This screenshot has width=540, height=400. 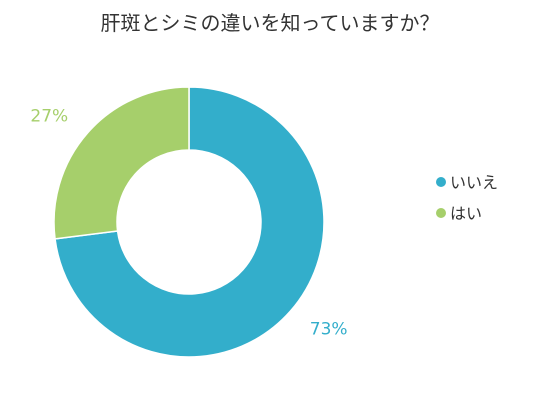 What do you see at coordinates (474, 182) in the screenshot?
I see `legend-label-0: いいえ` at bounding box center [474, 182].